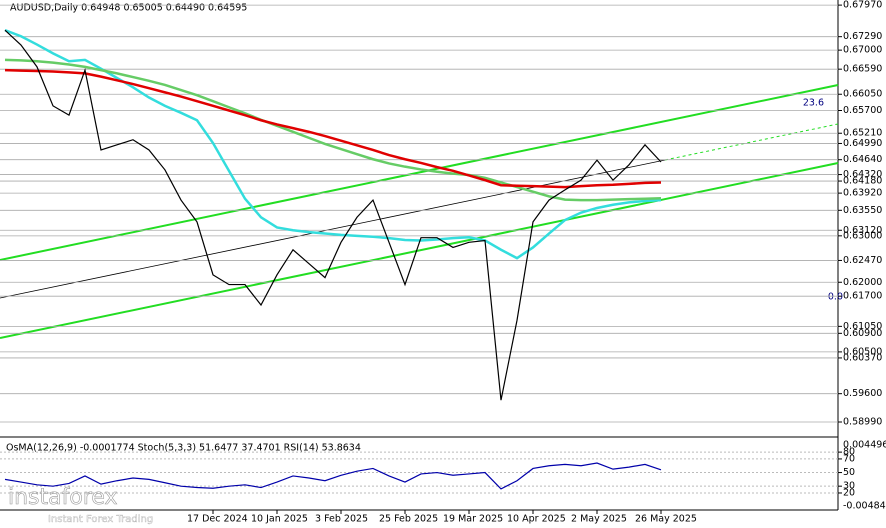 This screenshot has width=886, height=528. What do you see at coordinates (862, 393) in the screenshot?
I see `y-tick-label: 0.59600` at bounding box center [862, 393].